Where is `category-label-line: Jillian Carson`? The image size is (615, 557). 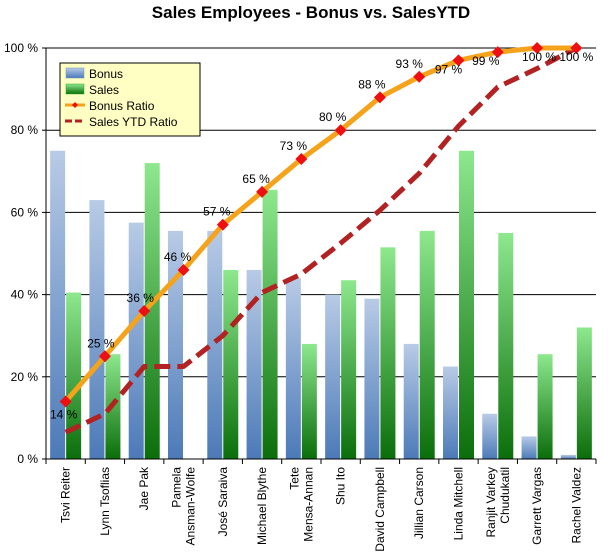
category-label-line: Jillian Carson is located at coordinates (419, 503).